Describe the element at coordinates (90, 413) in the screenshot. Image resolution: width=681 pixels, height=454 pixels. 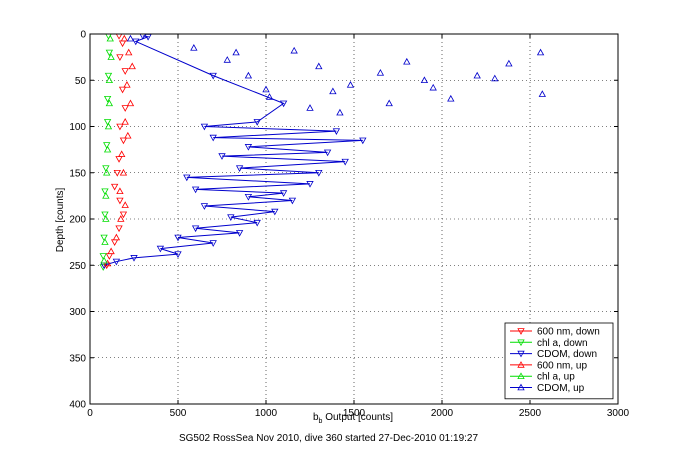
I see `x-tick-label: 0` at that location.